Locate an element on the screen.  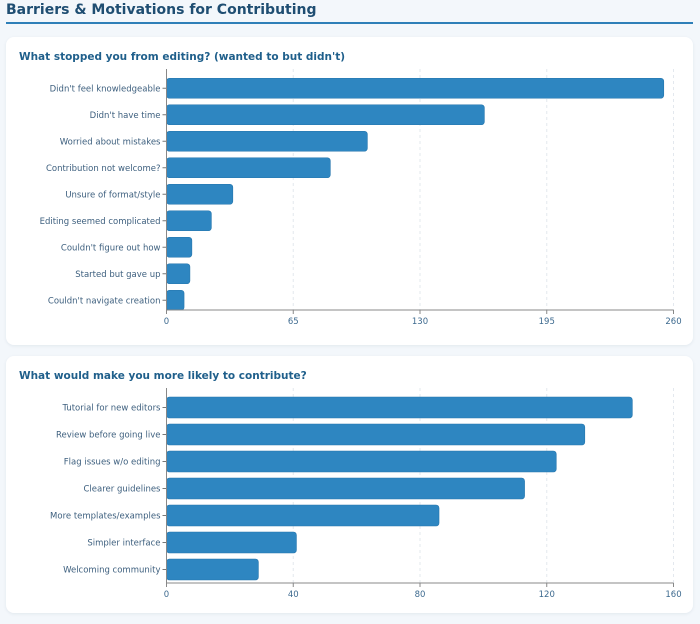
y-tick-label: Didn't have time is located at coordinates (125, 116).